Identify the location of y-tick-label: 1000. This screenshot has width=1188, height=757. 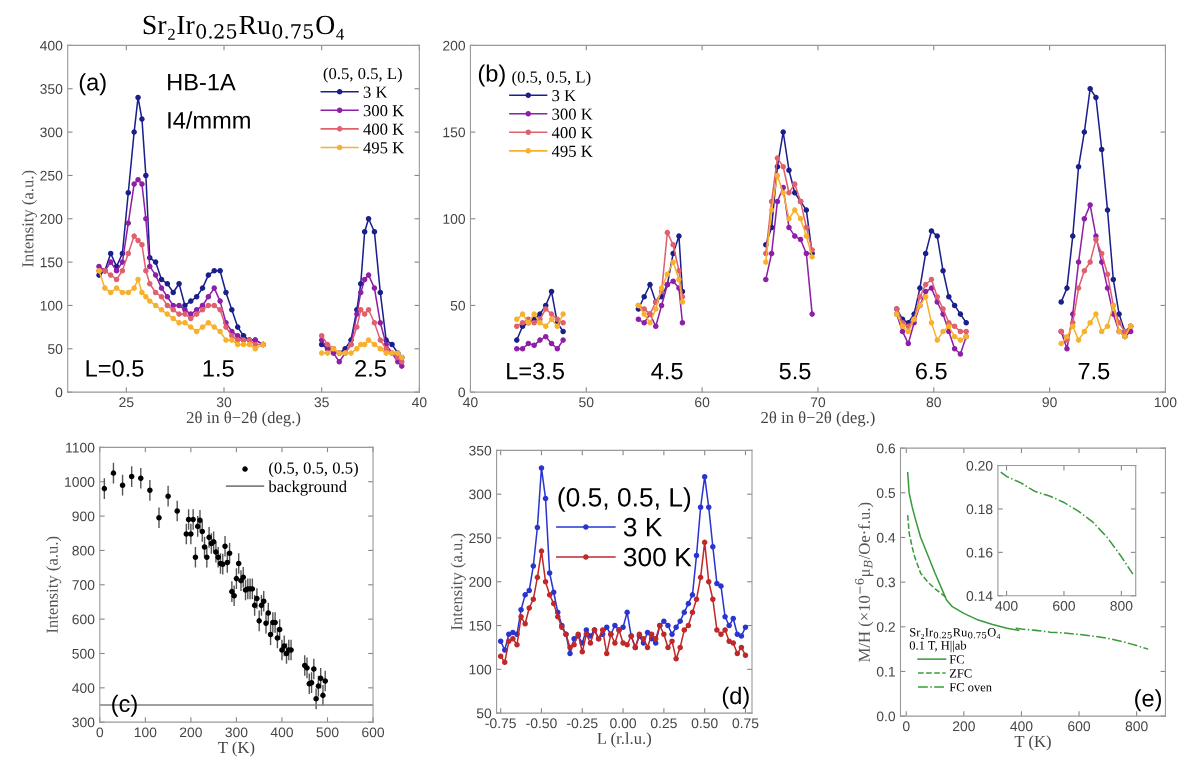
(80, 482).